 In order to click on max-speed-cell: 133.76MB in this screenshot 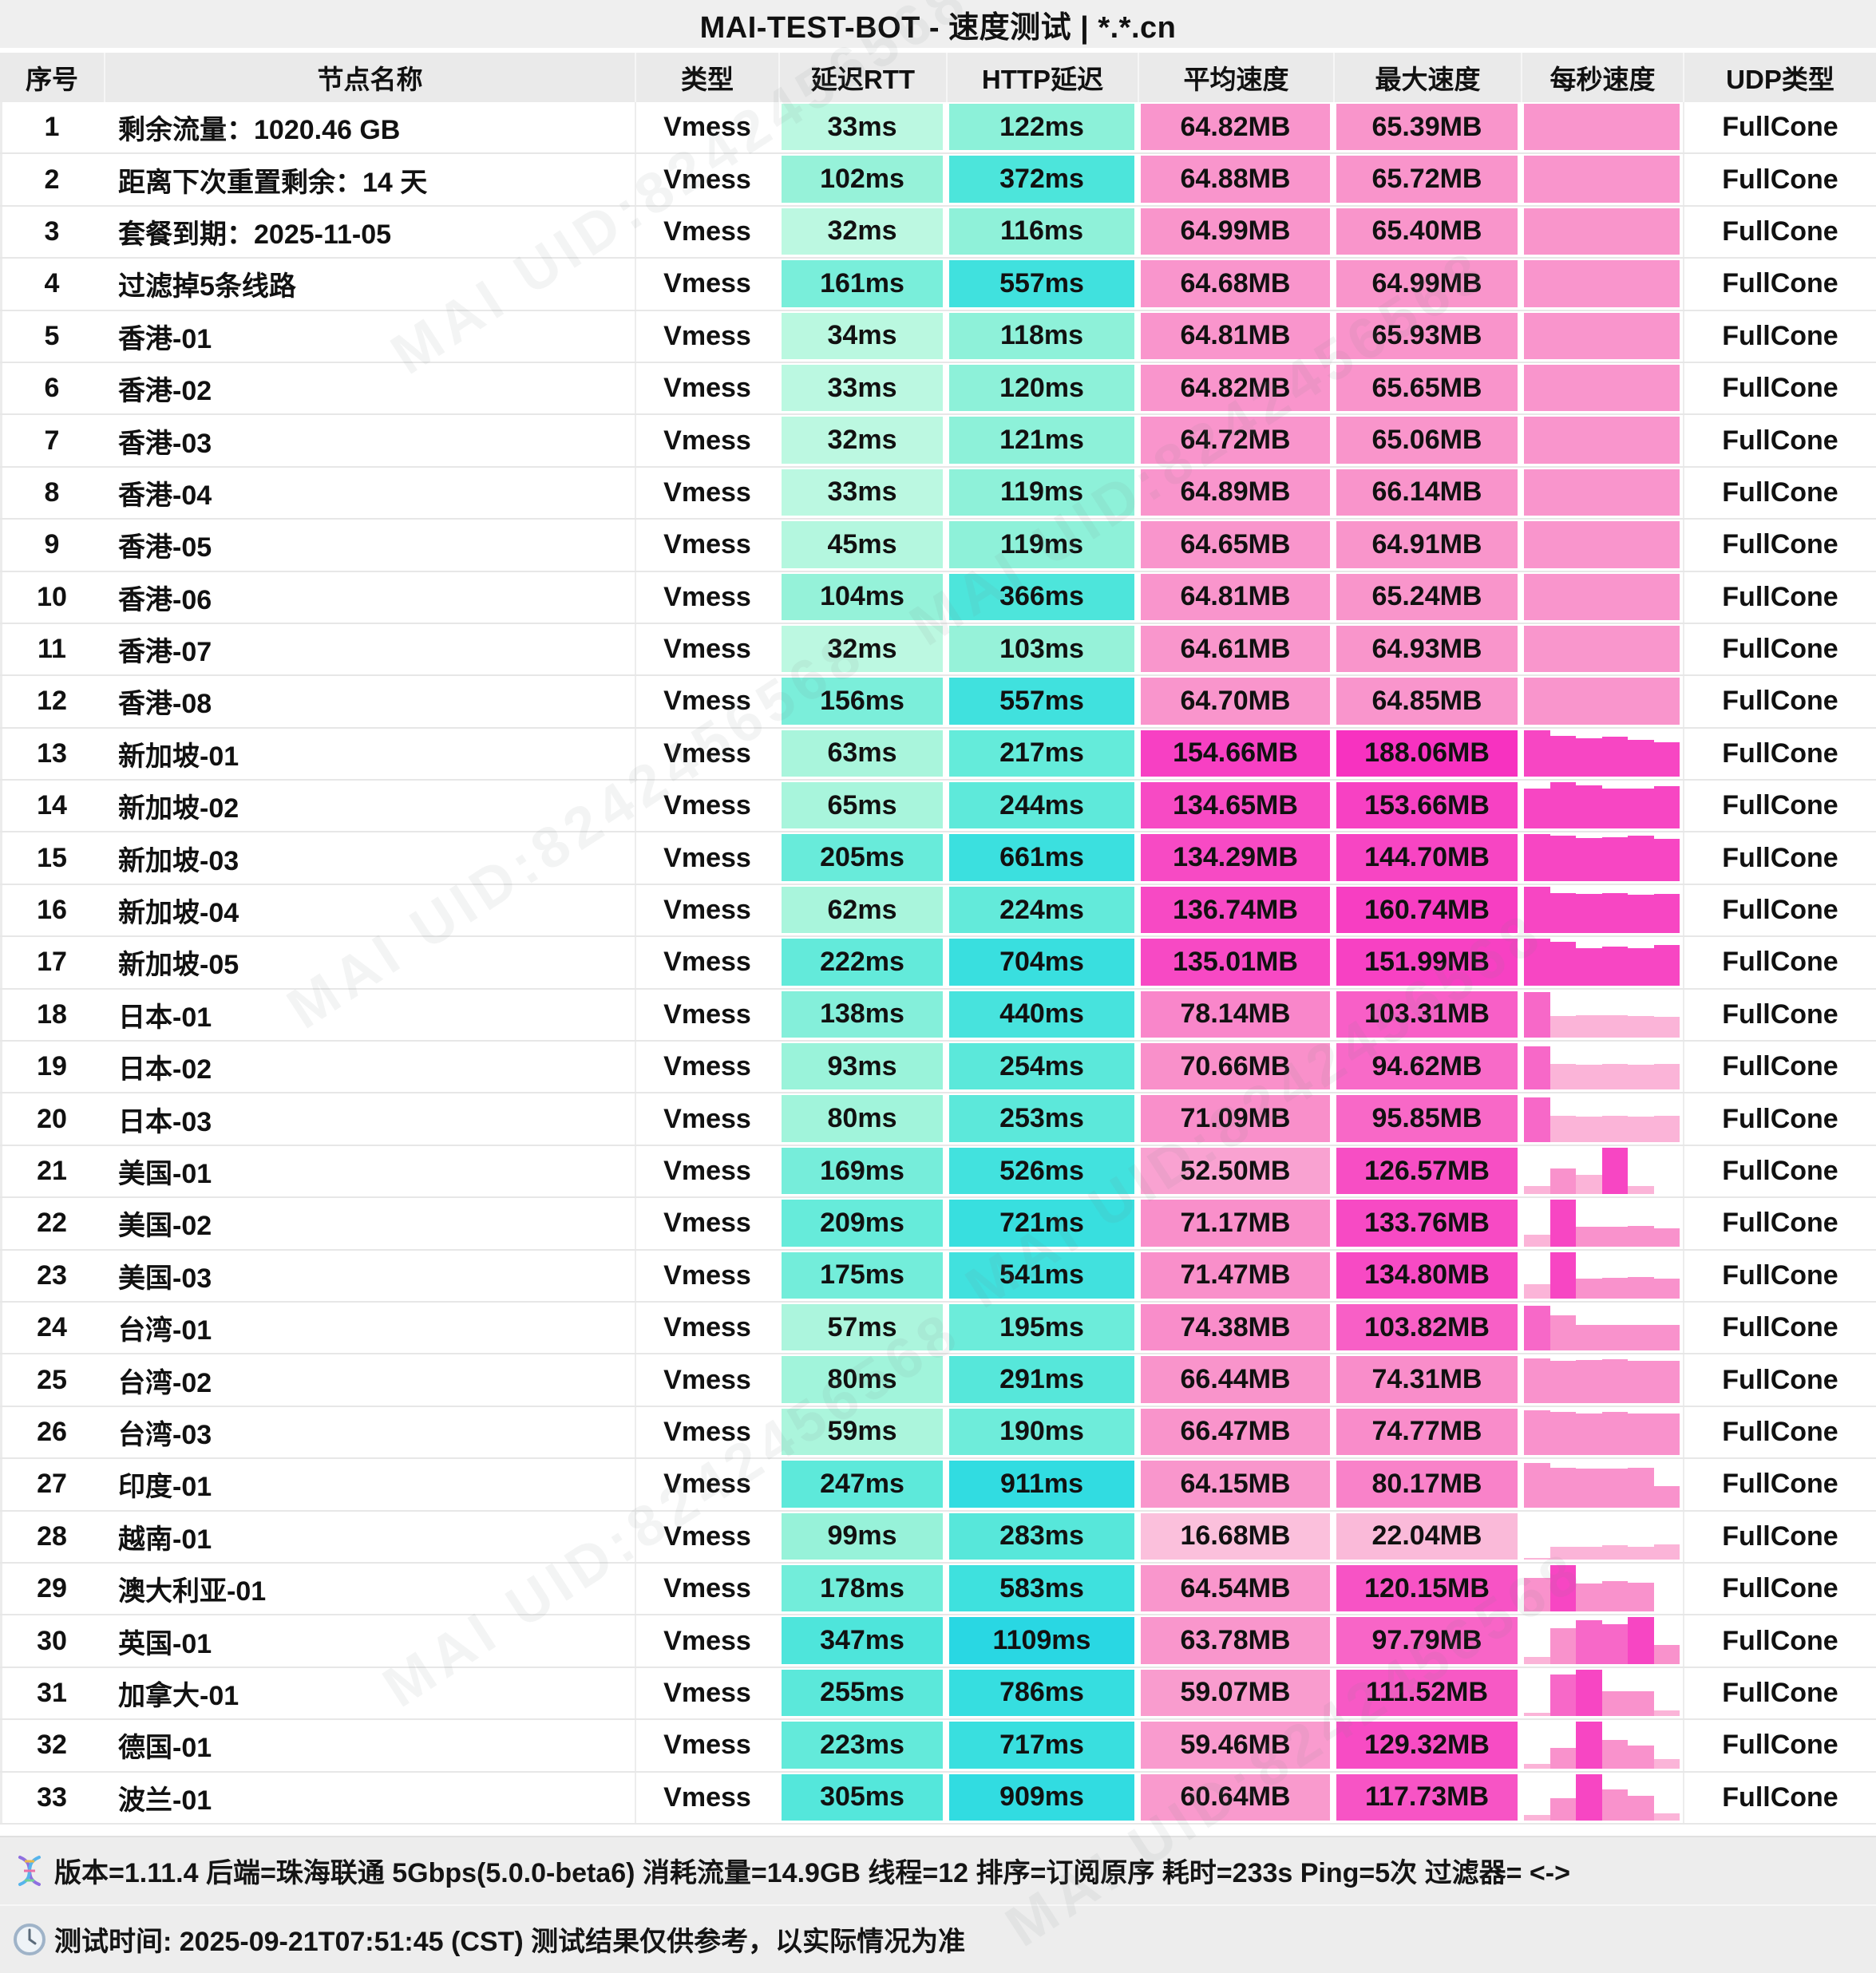, I will do `click(1427, 1223)`.